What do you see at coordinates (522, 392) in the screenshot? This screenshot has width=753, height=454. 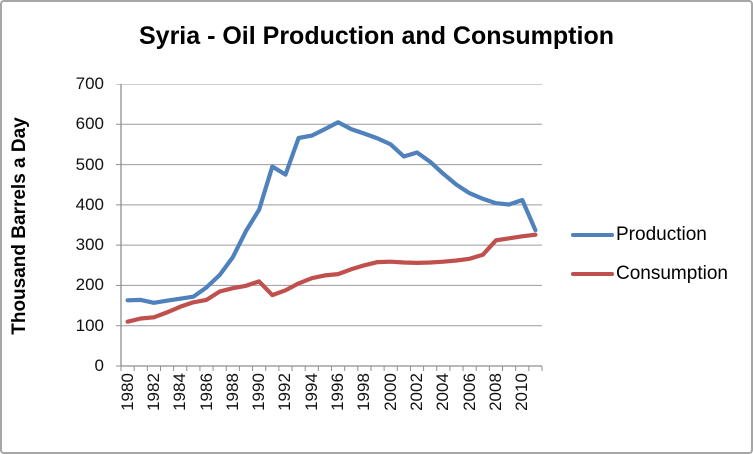 I see `x-tick-label: 2010` at bounding box center [522, 392].